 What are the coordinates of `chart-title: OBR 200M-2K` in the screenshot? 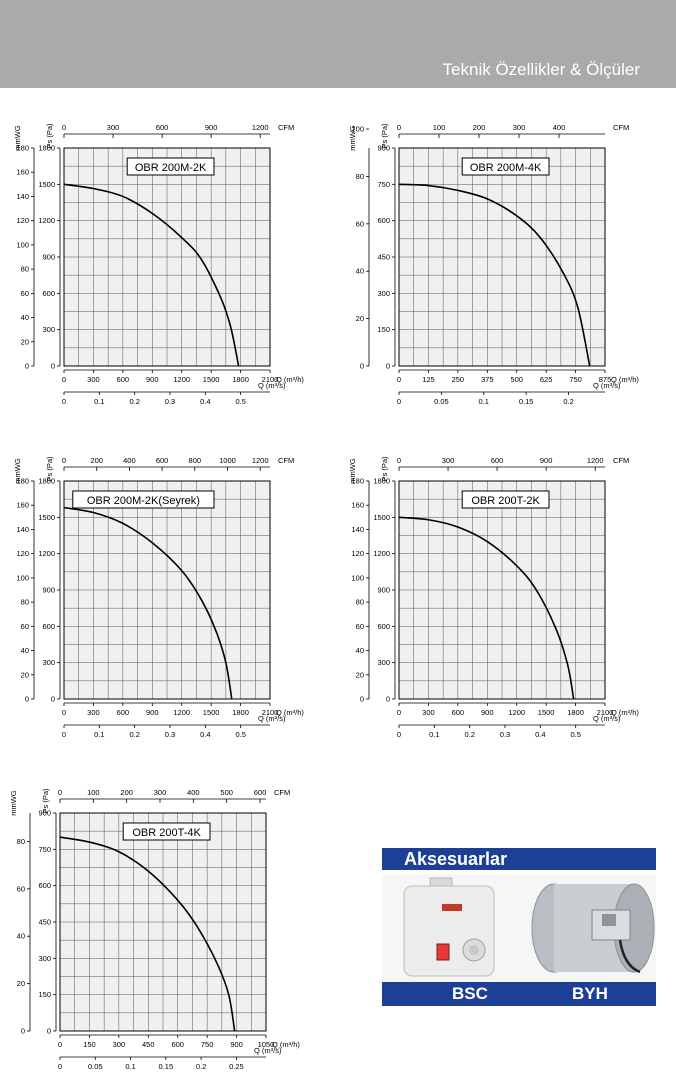 It's located at (171, 168).